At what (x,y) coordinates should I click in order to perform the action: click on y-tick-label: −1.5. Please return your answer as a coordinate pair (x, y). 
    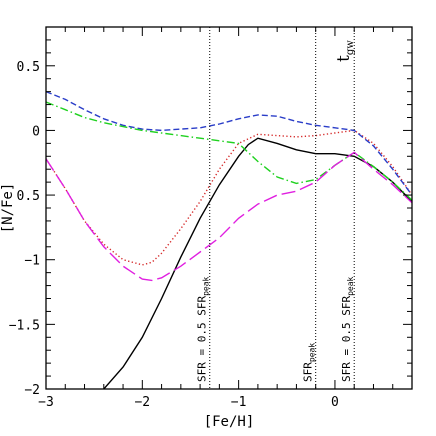
    Looking at the image, I should click on (24, 325).